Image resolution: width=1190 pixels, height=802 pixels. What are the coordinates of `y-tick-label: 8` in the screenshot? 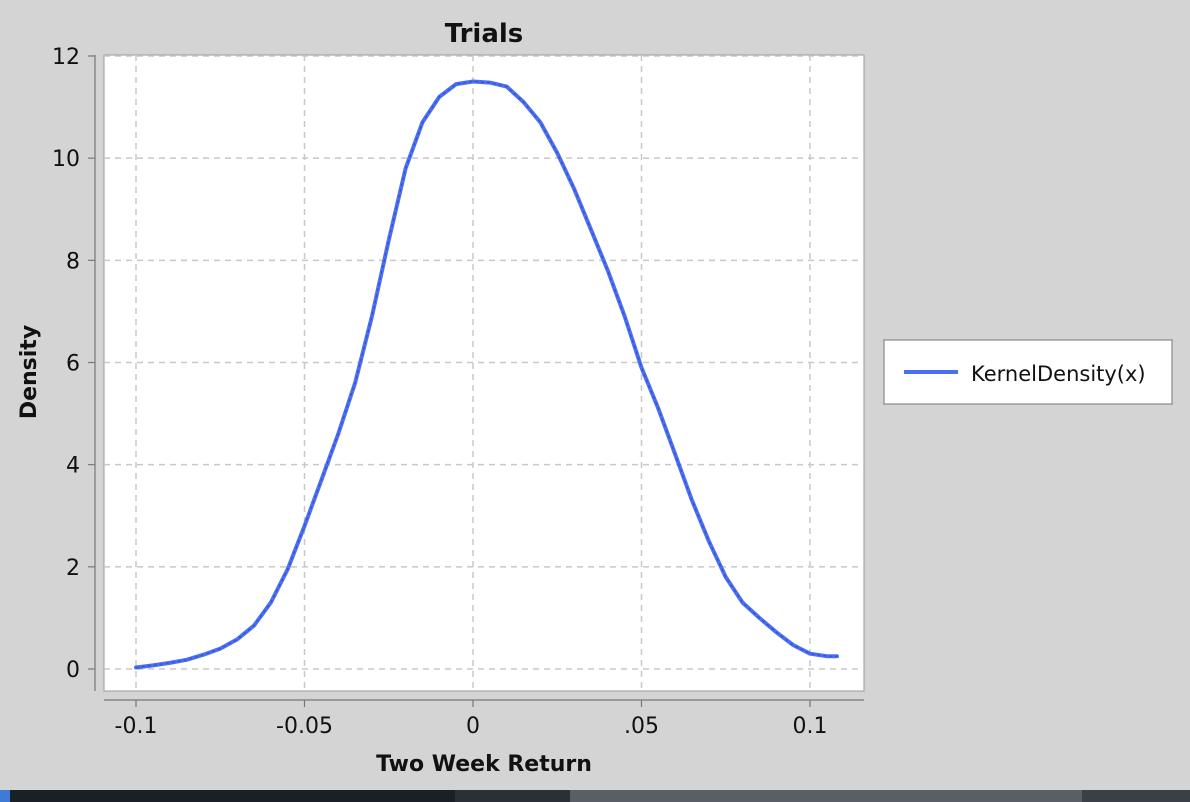 It's located at (73, 261).